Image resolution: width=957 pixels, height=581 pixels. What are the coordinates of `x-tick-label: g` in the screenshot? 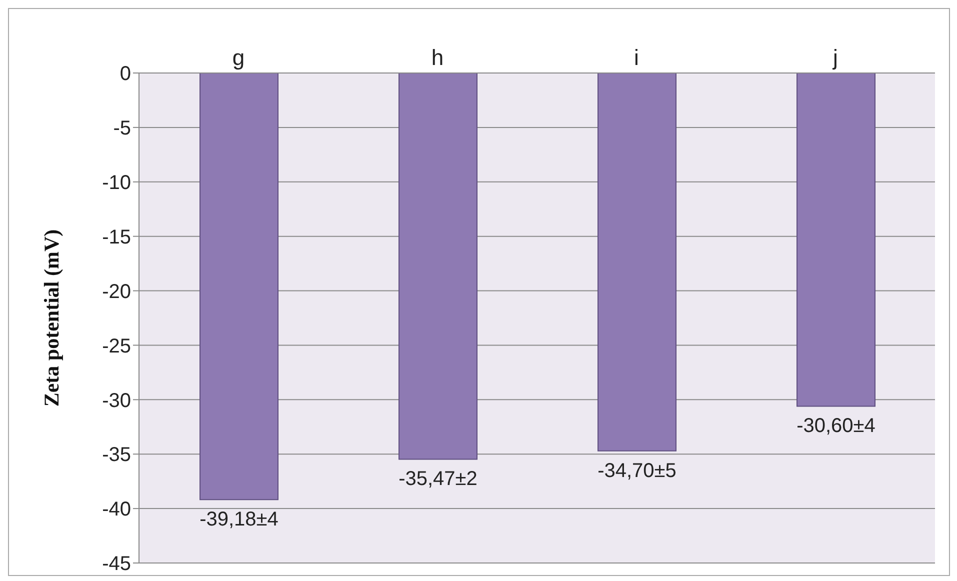 It's located at (238, 57).